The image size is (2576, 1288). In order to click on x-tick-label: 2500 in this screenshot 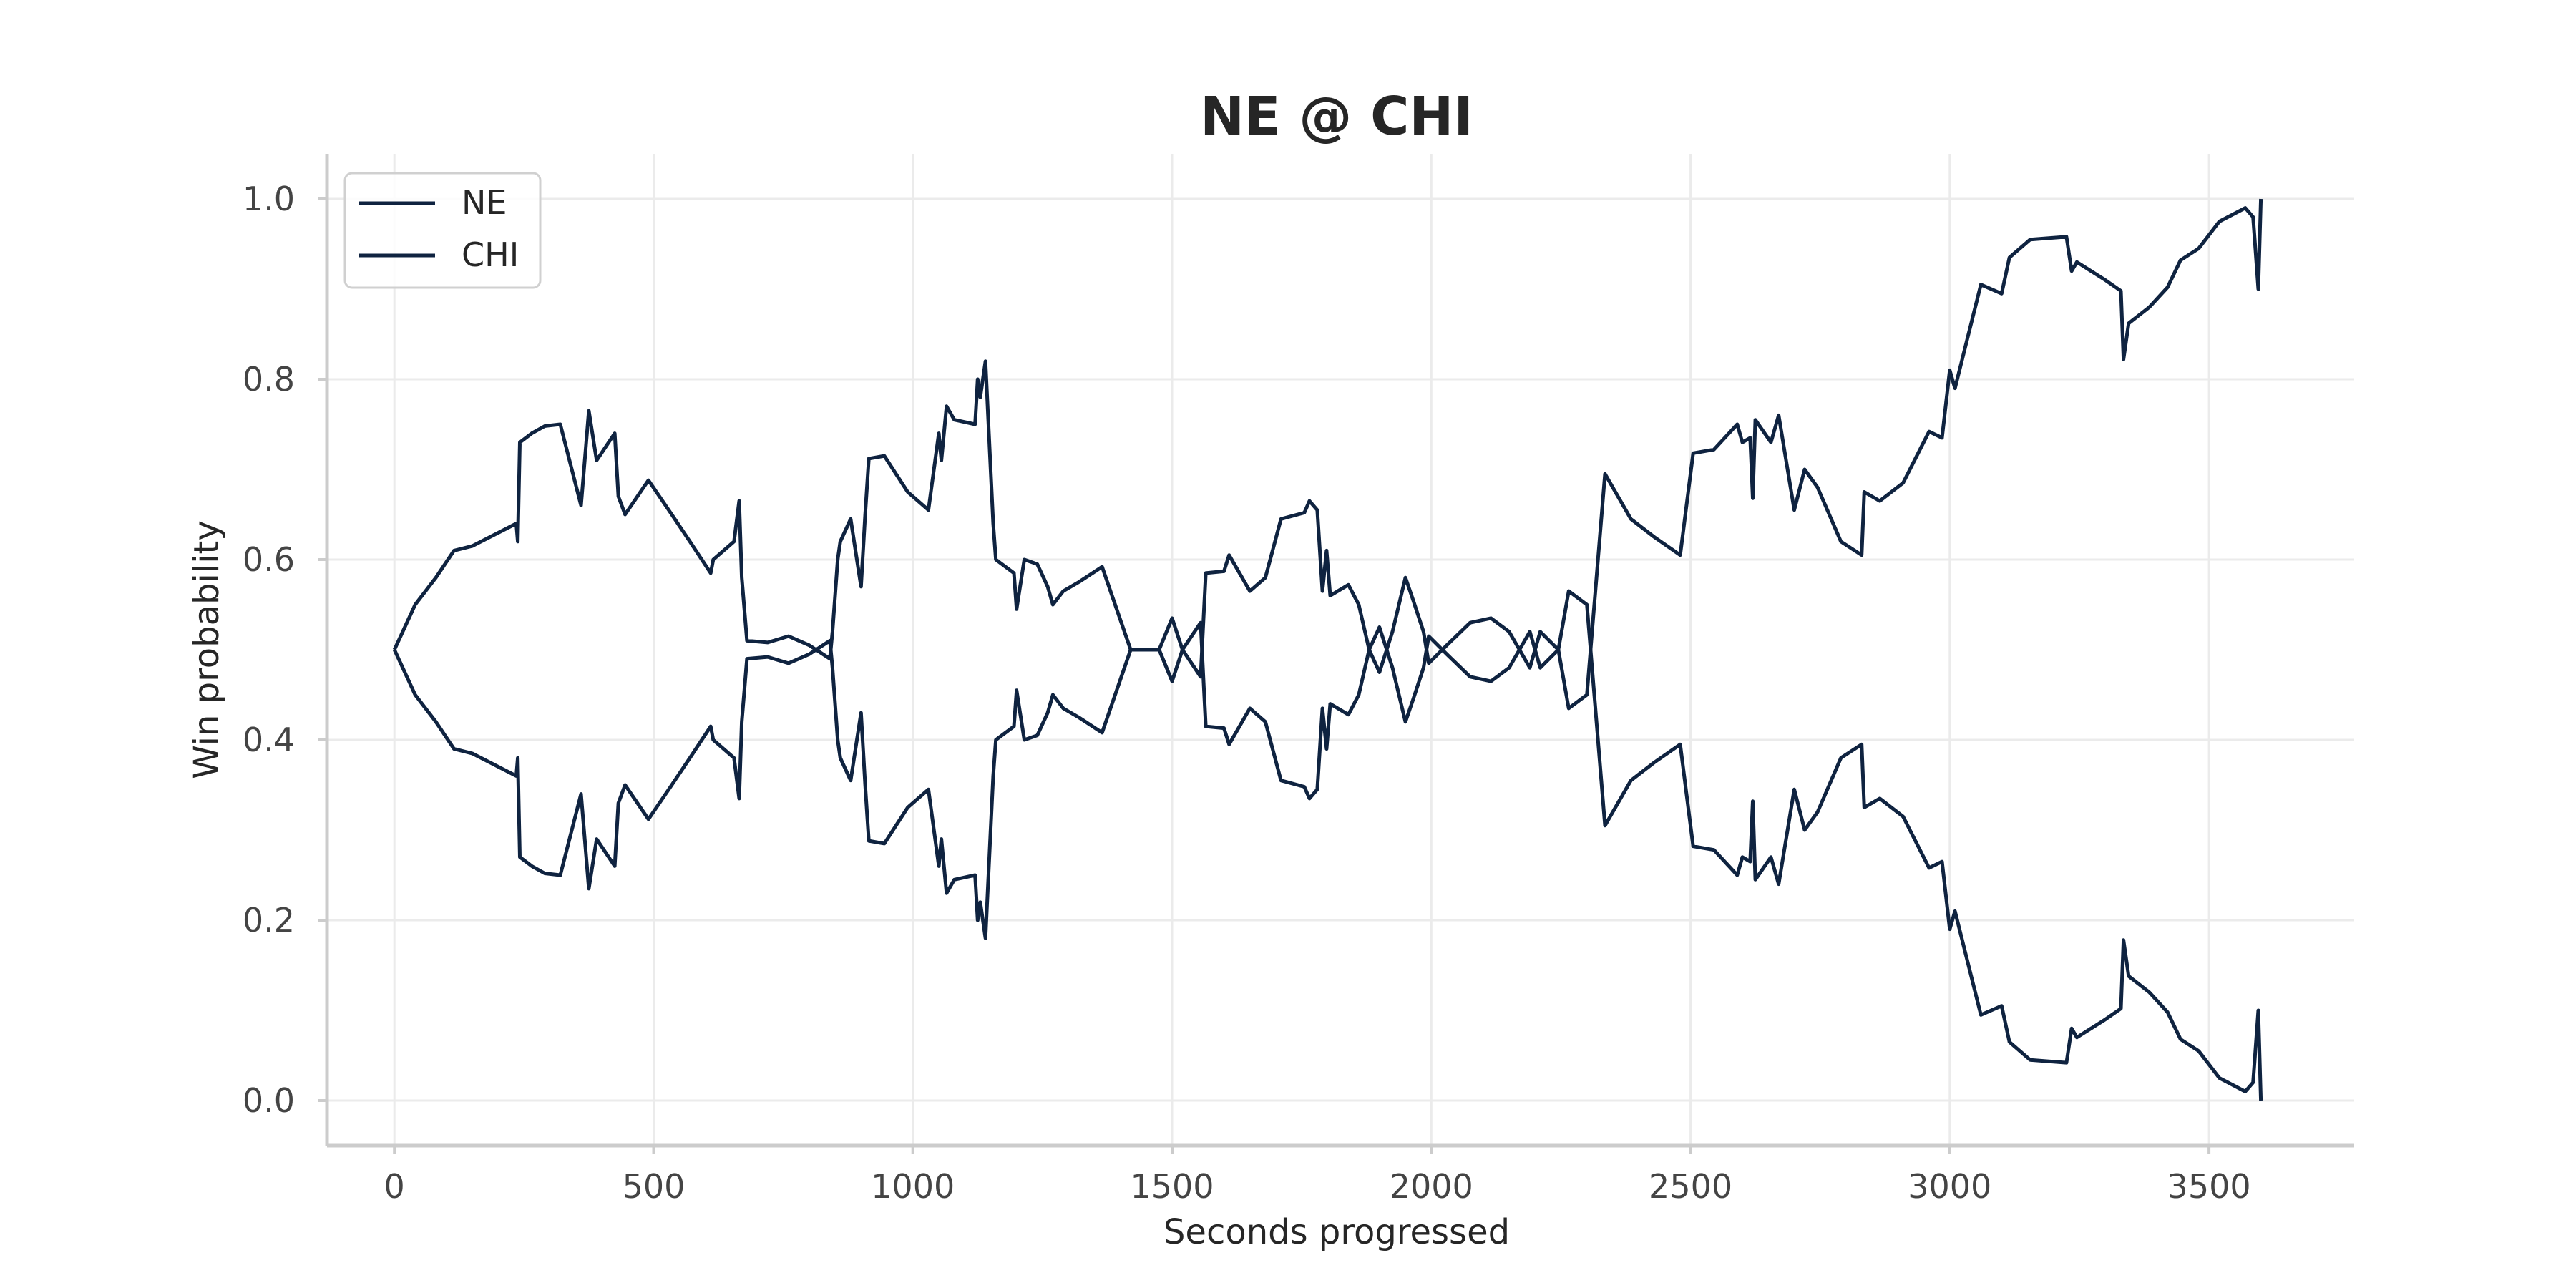, I will do `click(1690, 1186)`.